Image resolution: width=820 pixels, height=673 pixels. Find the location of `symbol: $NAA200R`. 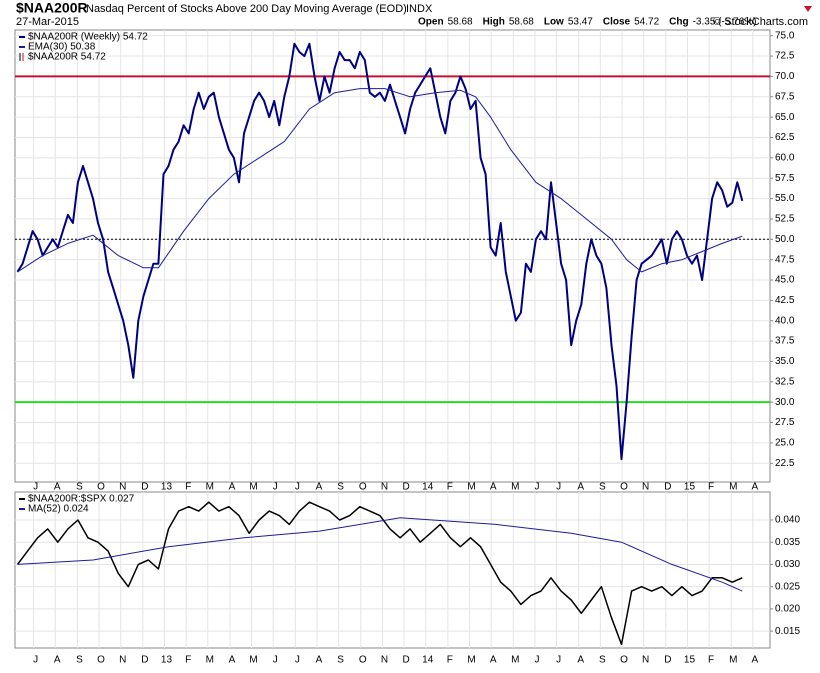

symbol: $NAA200R is located at coordinates (52, 8).